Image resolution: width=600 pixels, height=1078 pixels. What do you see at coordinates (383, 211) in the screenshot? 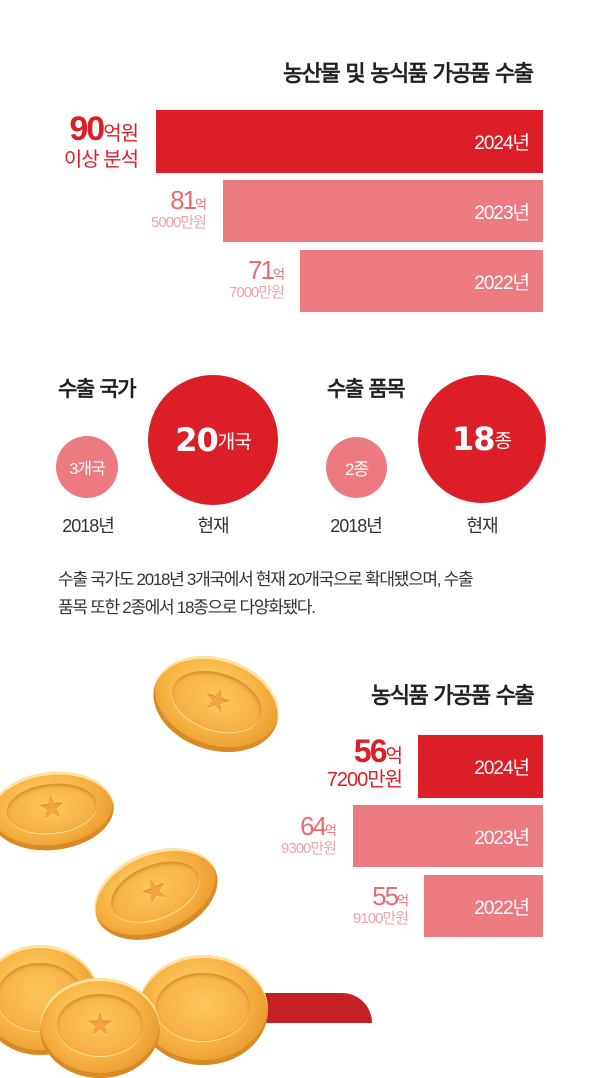
I see `chart1-bar-2023: 2023년` at bounding box center [383, 211].